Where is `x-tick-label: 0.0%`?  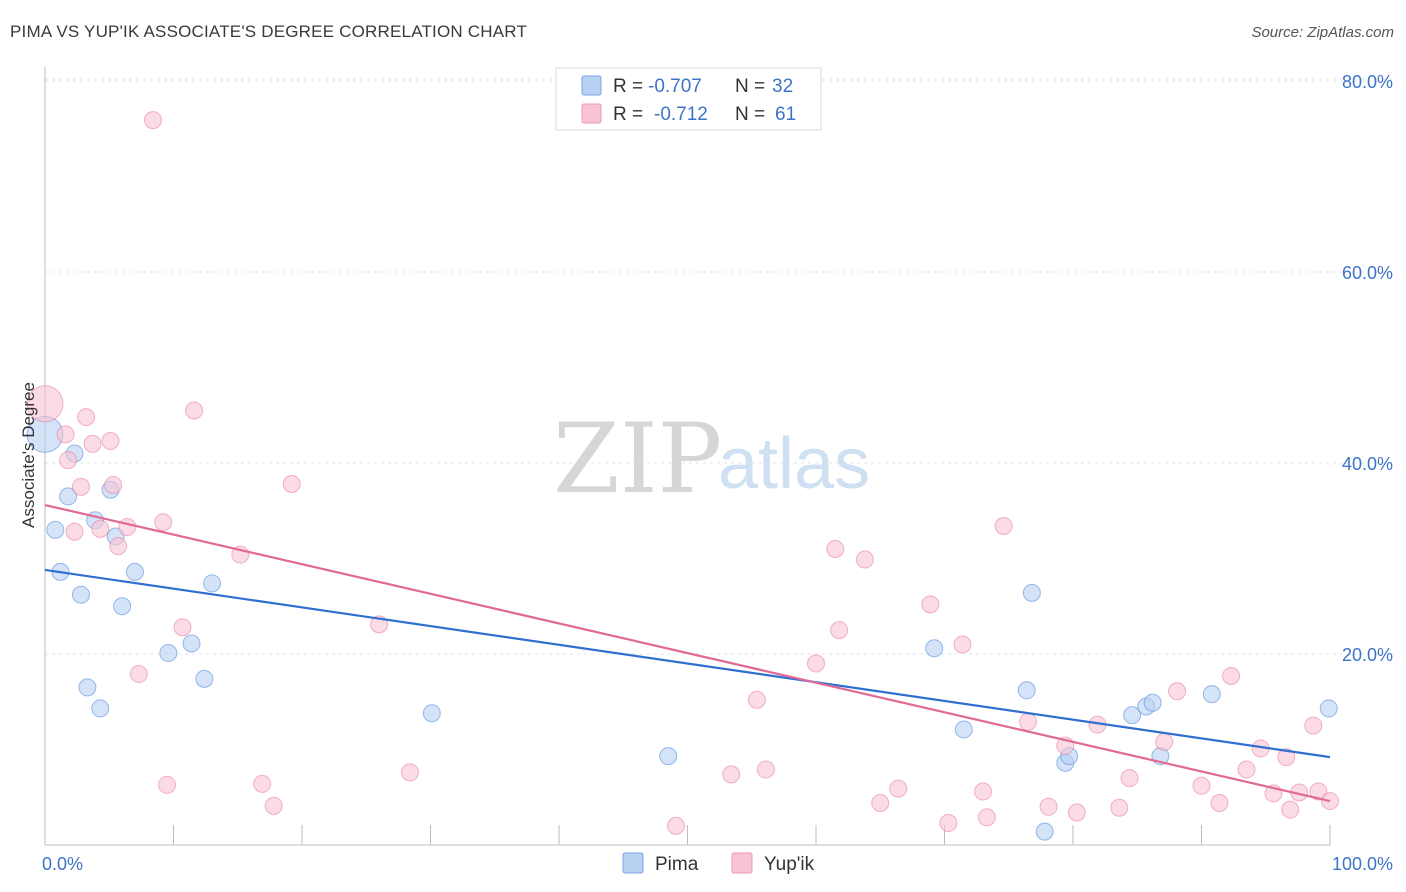
x-tick-label: 0.0% is located at coordinates (62, 864).